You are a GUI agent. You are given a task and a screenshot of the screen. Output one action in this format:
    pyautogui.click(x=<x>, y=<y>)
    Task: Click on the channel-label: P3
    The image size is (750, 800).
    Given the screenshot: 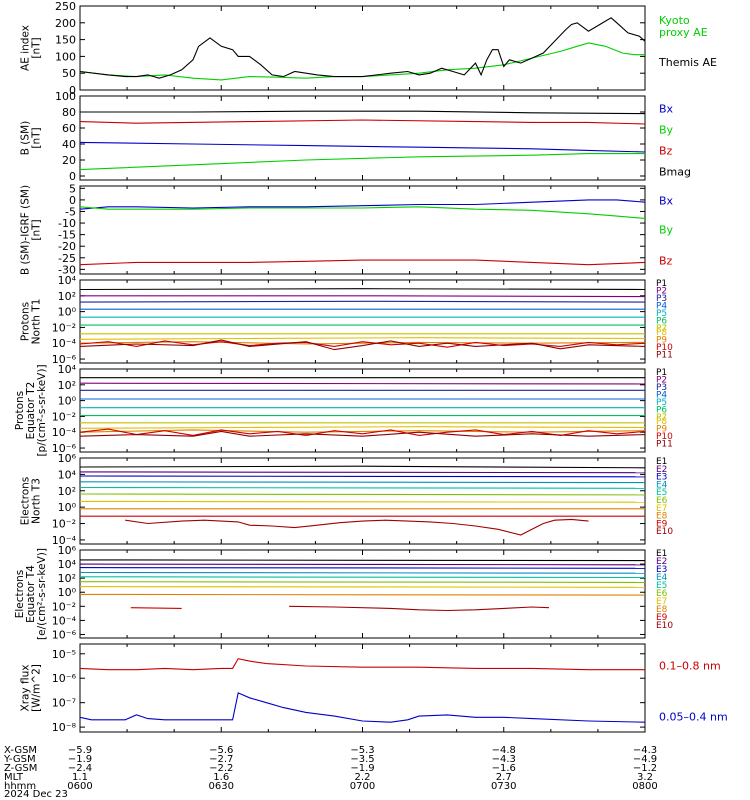 What is the action you would take?
    pyautogui.click(x=661, y=299)
    